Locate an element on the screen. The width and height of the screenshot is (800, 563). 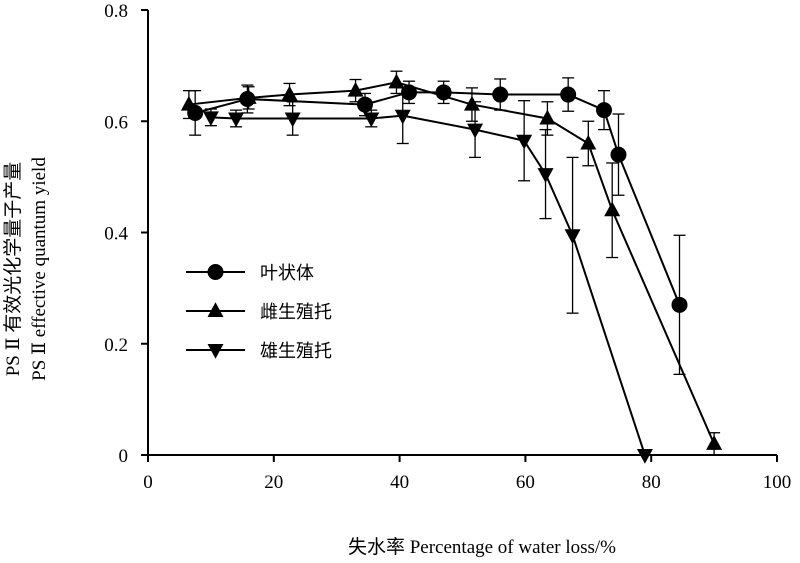
legend-label: 雄生殖托 is located at coordinates (296, 351).